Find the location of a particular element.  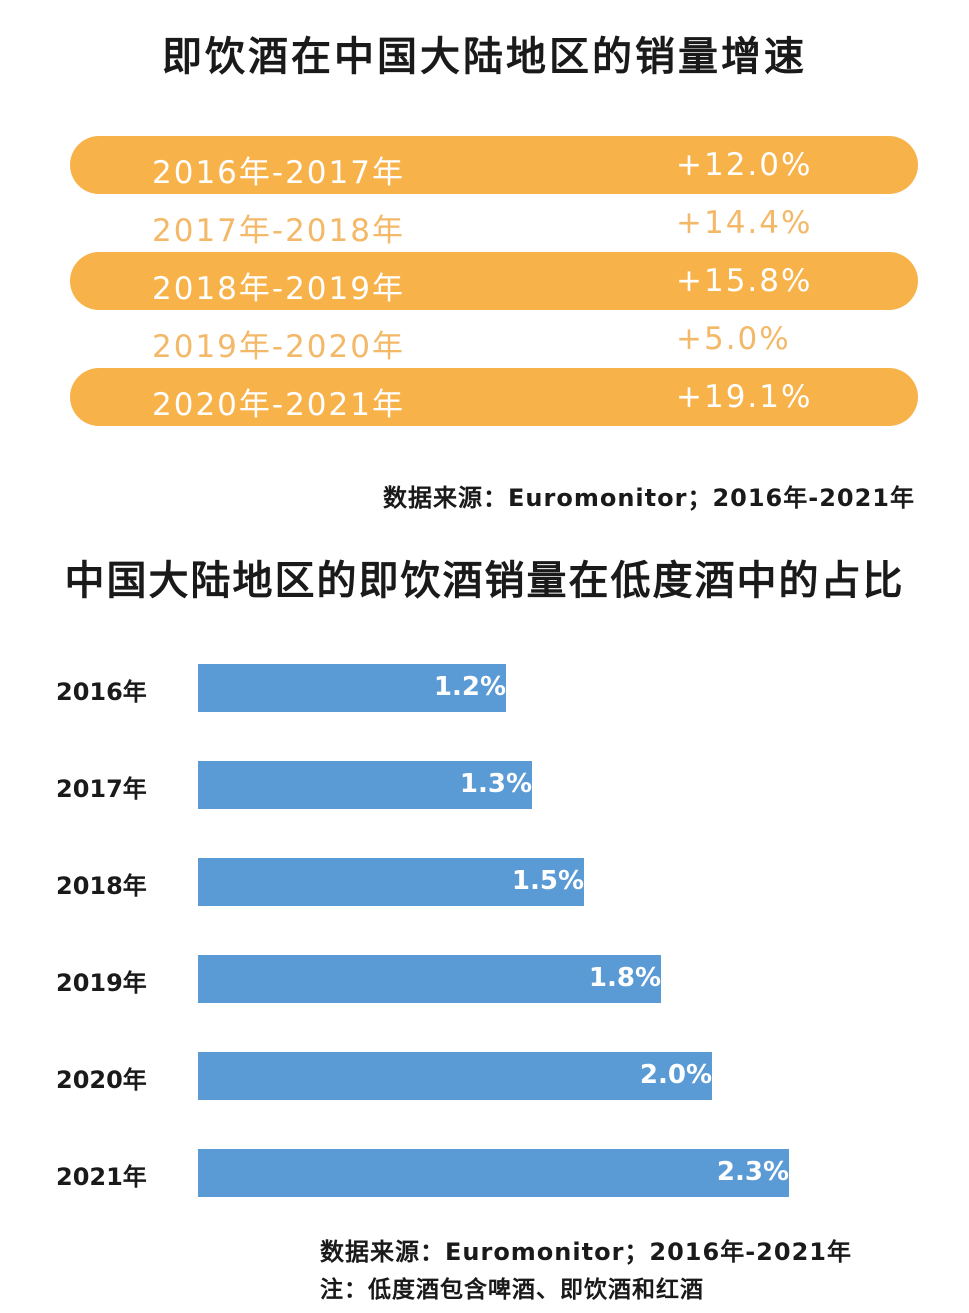

bar-category-label: 2020年 is located at coordinates (101, 1080).